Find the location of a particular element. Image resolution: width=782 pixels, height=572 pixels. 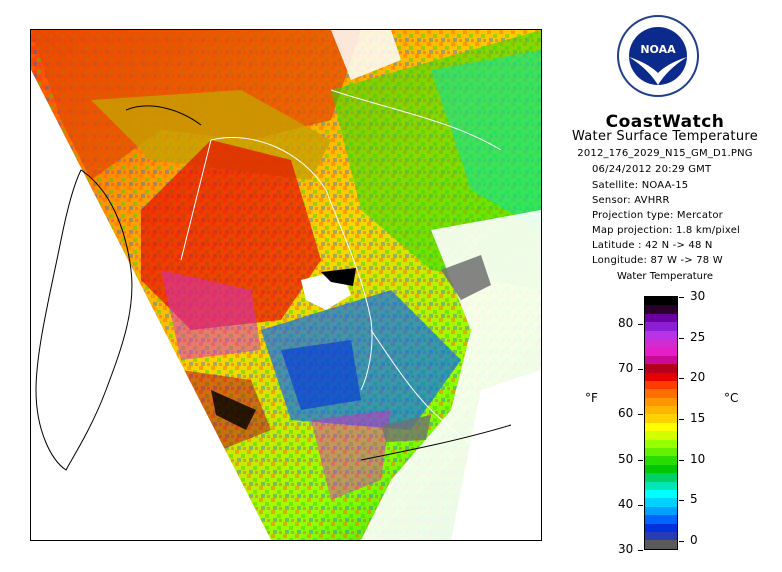

unit-fahrenheit: °F is located at coordinates (591, 398).